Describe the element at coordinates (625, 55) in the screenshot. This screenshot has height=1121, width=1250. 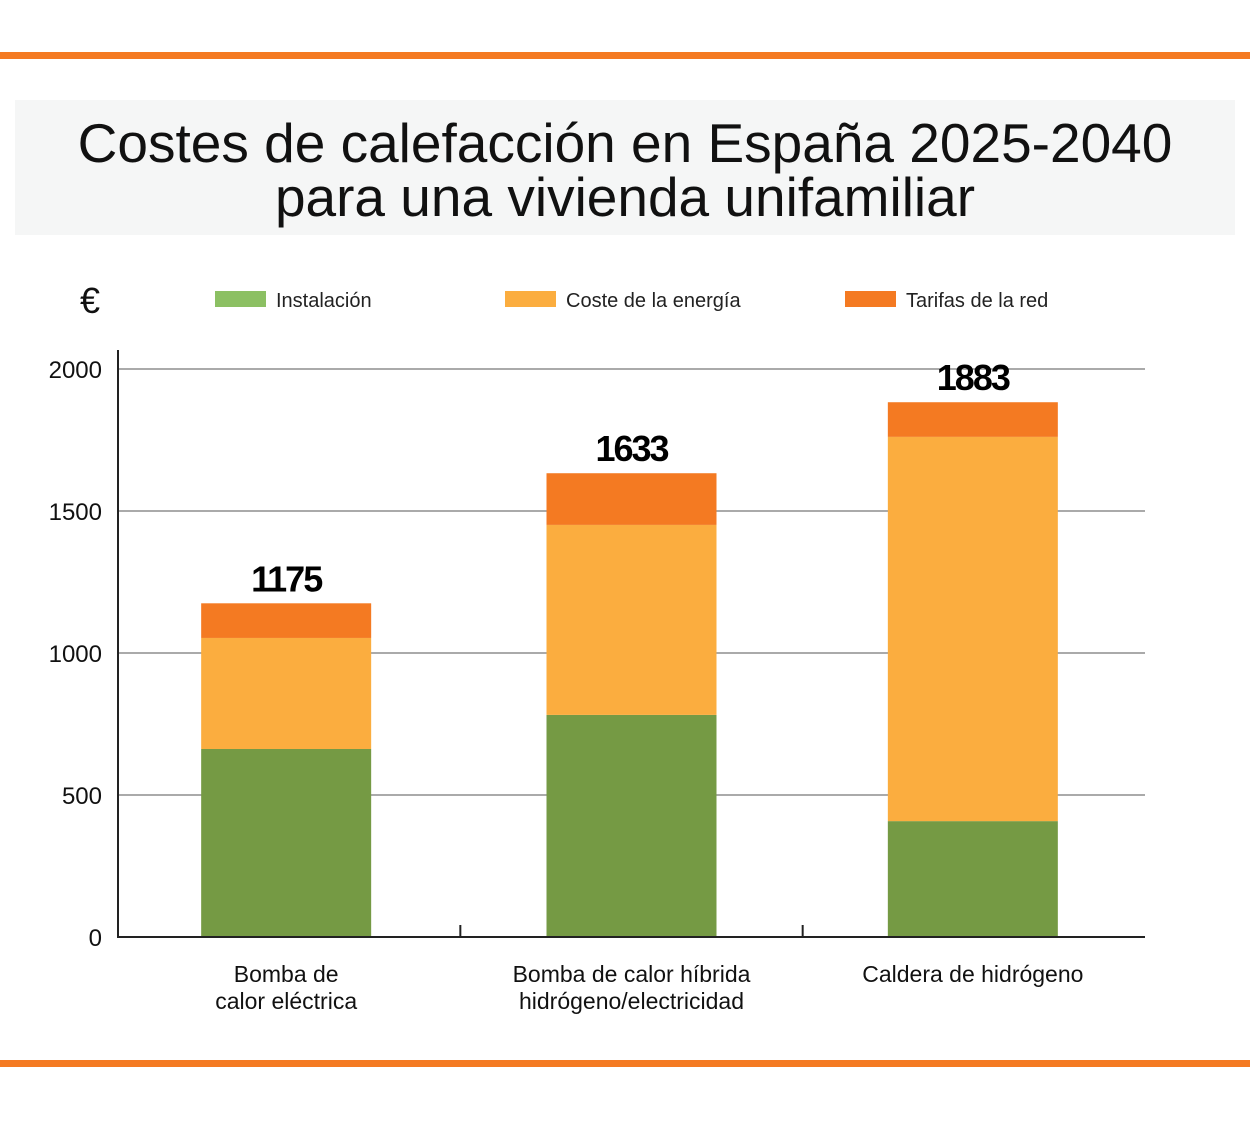
I see `top-orange-rule` at that location.